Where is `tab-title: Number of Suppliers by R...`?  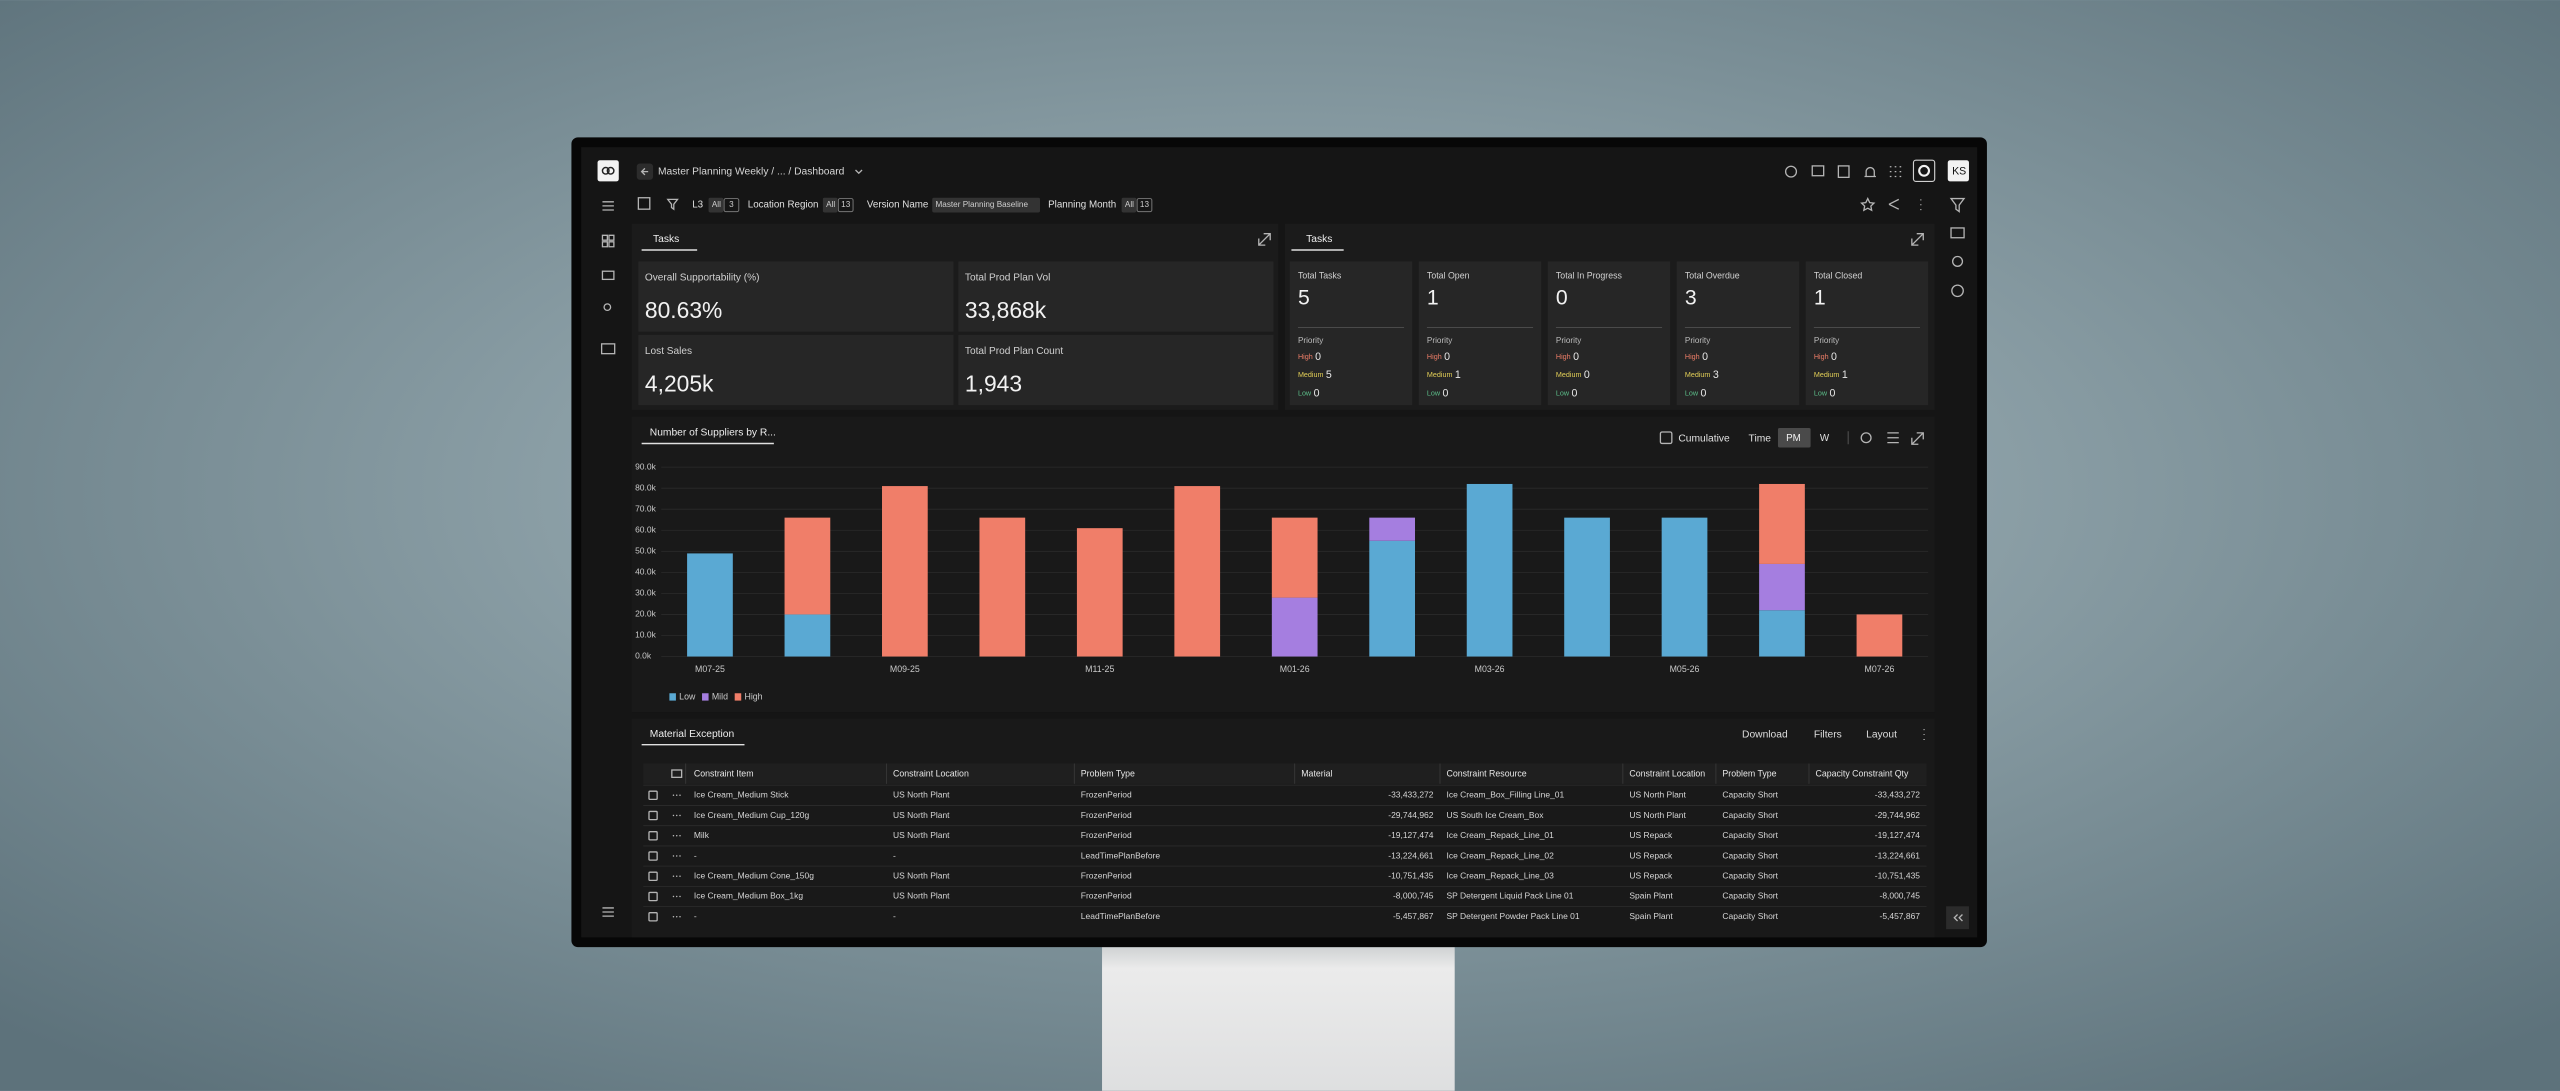
tab-title: Number of Suppliers by R... is located at coordinates (713, 433).